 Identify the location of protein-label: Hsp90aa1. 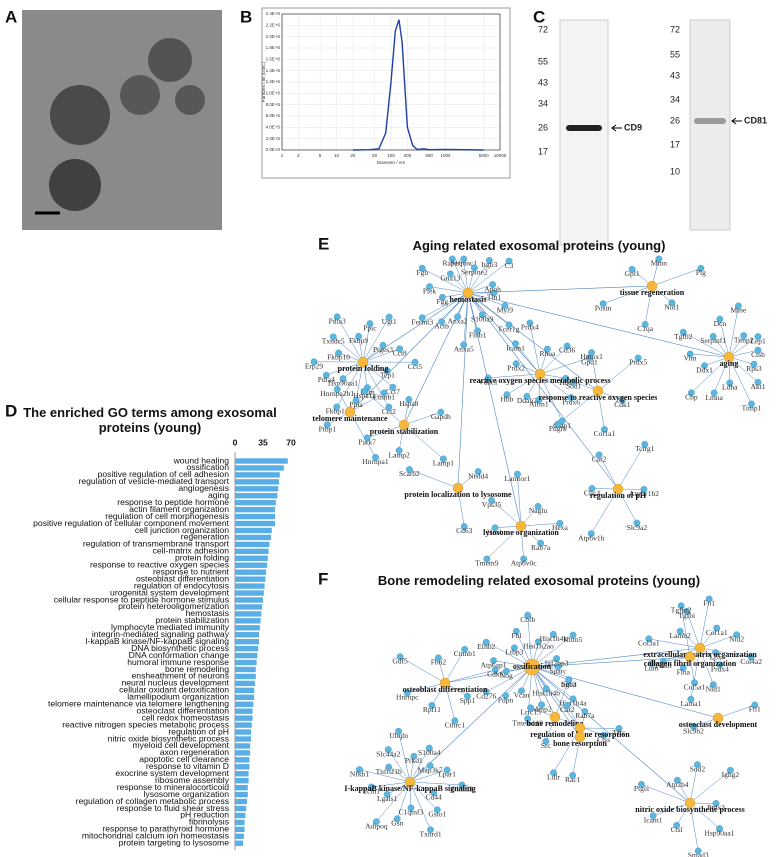
(343, 382).